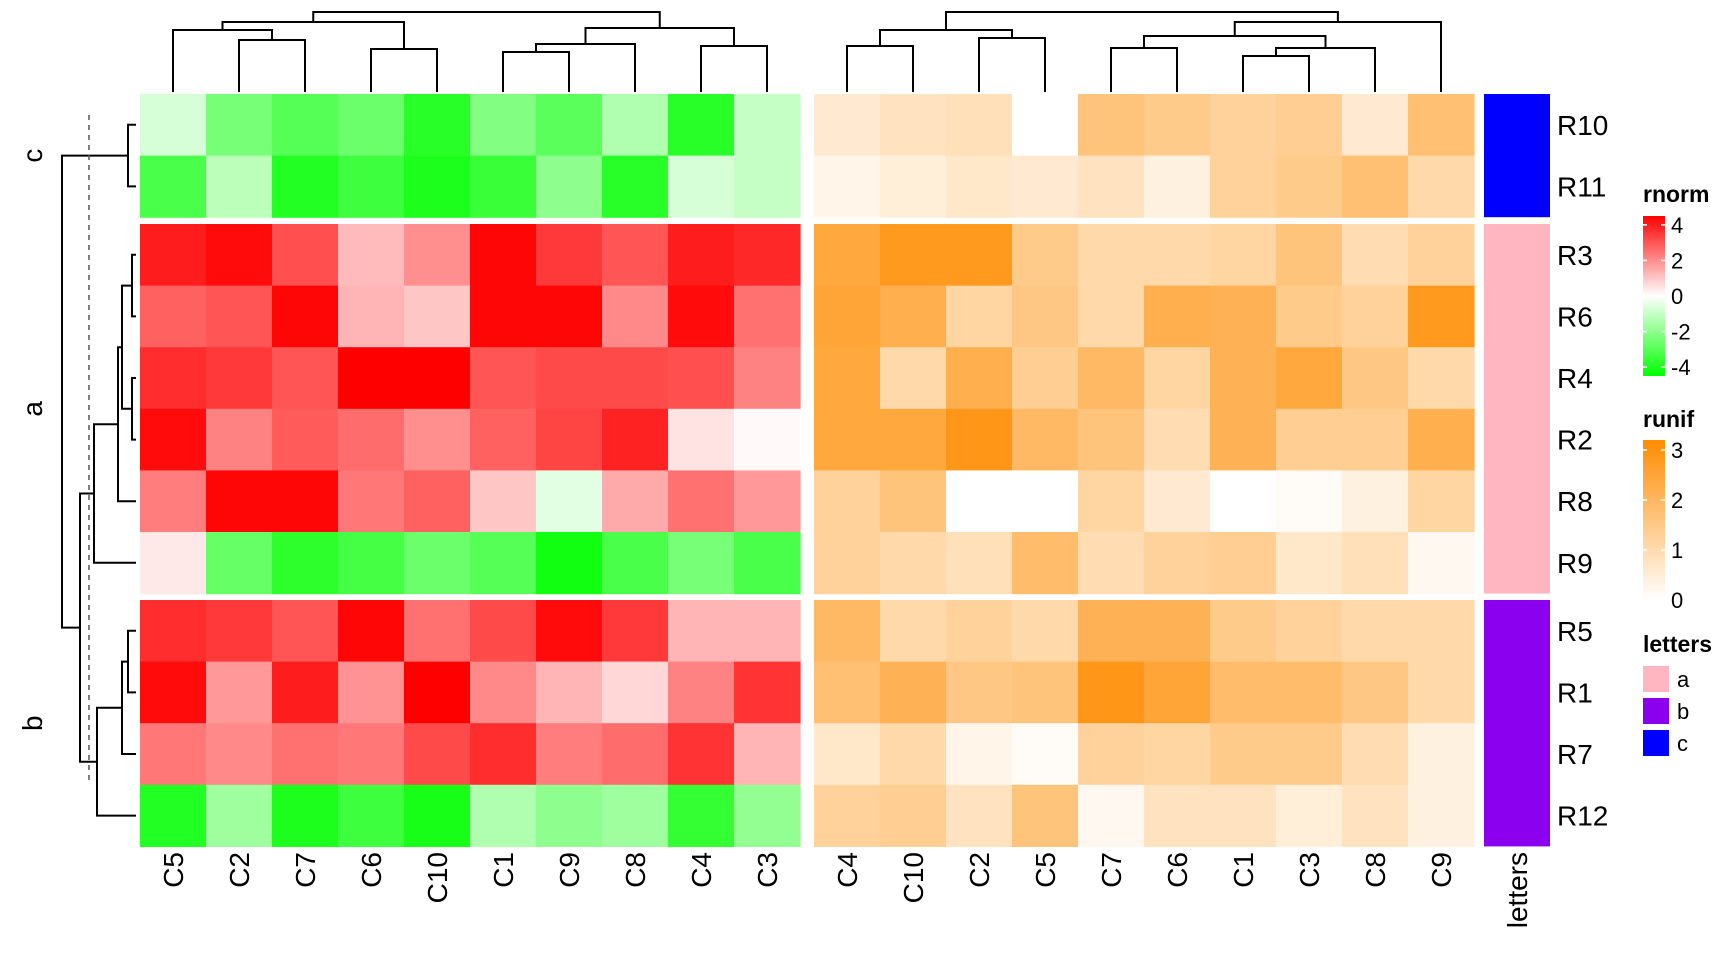 The width and height of the screenshot is (1728, 960). Describe the element at coordinates (979, 870) in the screenshot. I see `column-label-runif-C2: C2` at that location.